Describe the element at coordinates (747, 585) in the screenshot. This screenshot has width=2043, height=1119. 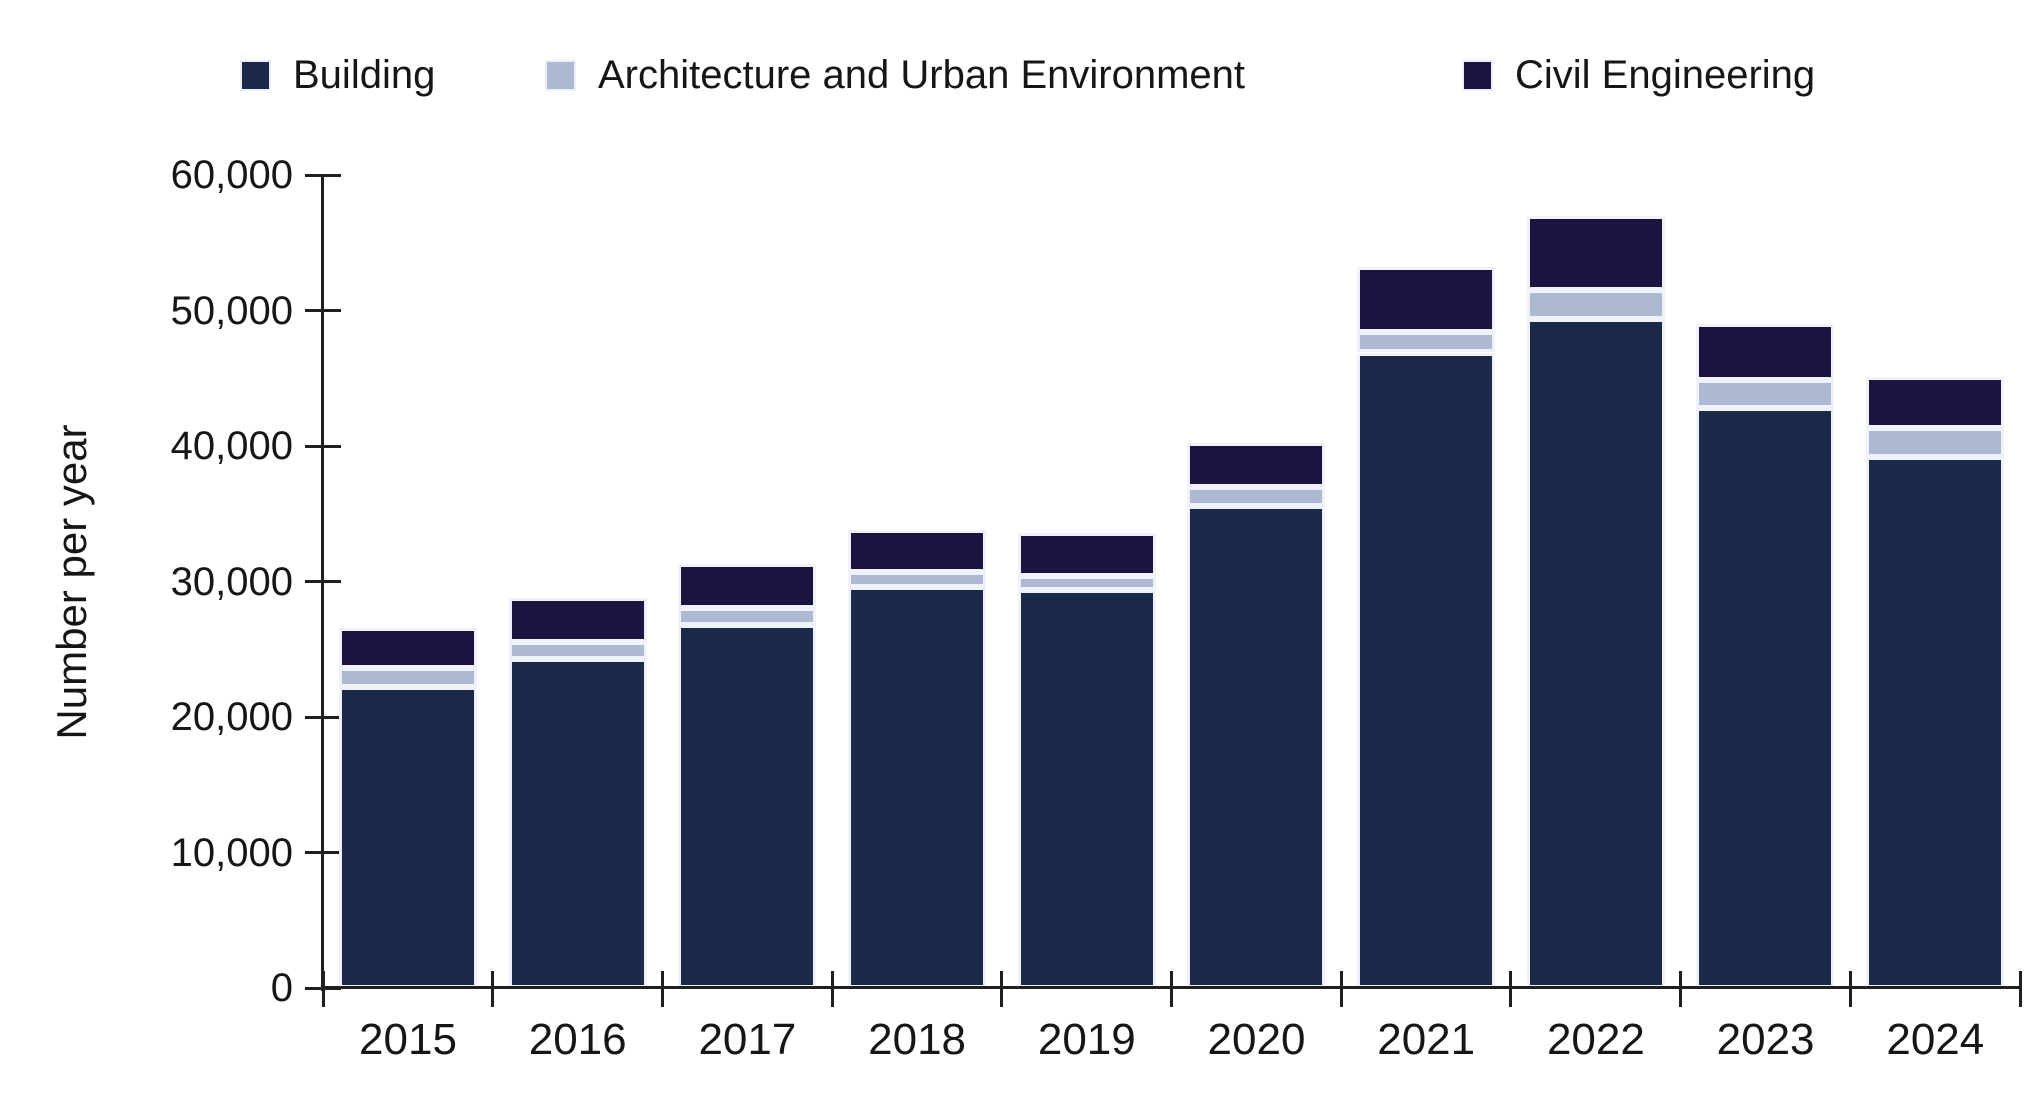
I see `bar-segment-civil-engineering-2017` at that location.